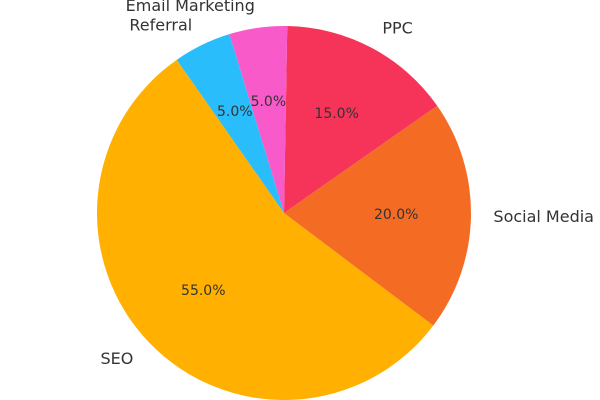 Image resolution: width=600 pixels, height=400 pixels. What do you see at coordinates (396, 215) in the screenshot?
I see `pct-label-social-media: 20.0%` at bounding box center [396, 215].